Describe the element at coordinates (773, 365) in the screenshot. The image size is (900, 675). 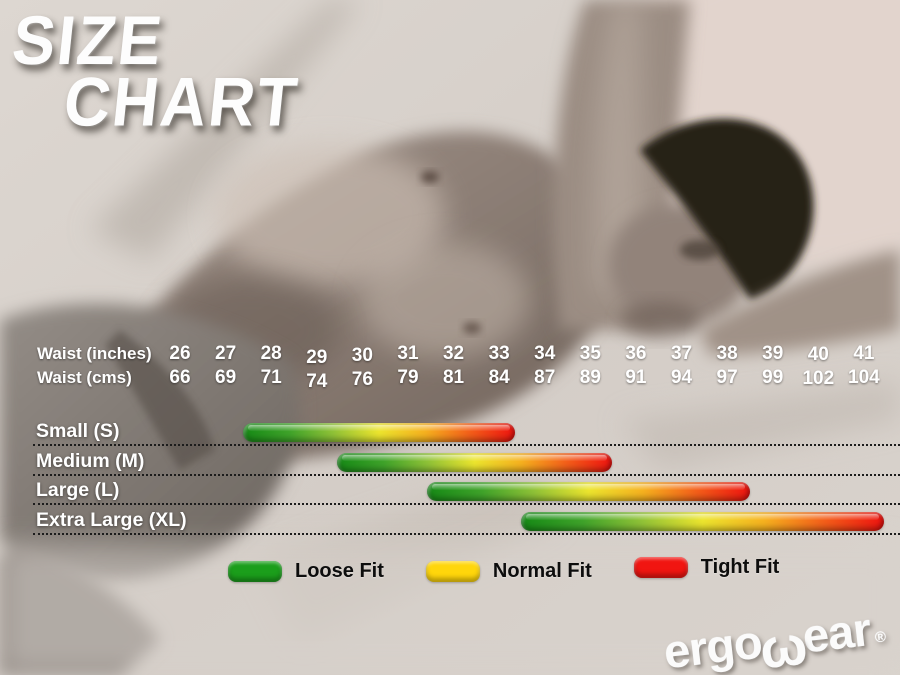
I see `waist-column: 39 99` at that location.